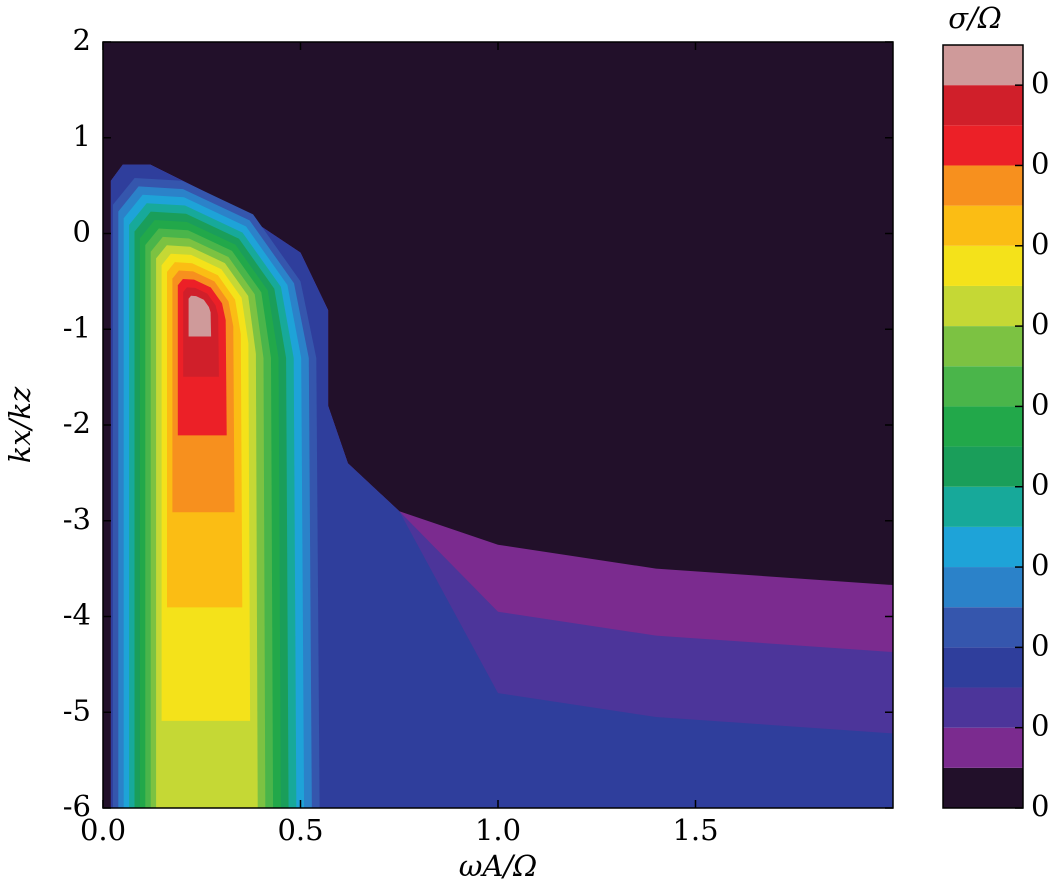 This screenshot has width=1051, height=893. What do you see at coordinates (77, 710) in the screenshot?
I see `y-tick-label: -5` at bounding box center [77, 710].